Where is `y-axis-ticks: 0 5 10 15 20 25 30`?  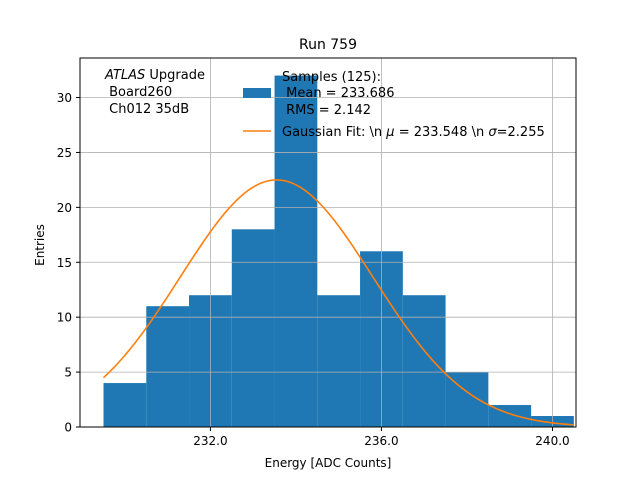 y-axis-ticks: 0 5 10 15 20 25 30 is located at coordinates (68, 263).